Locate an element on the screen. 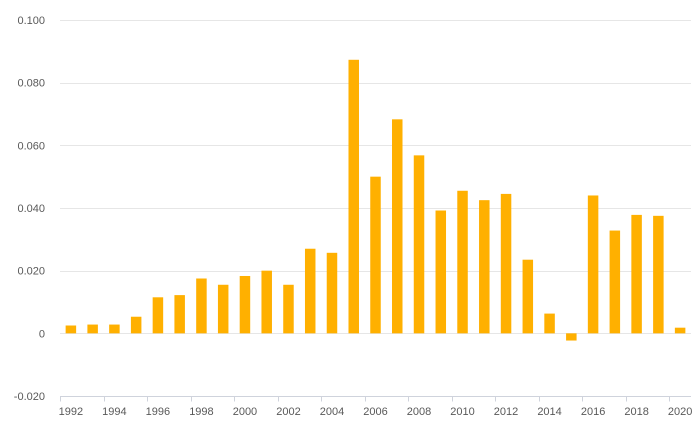 Image resolution: width=700 pixels, height=433 pixels. bar-2017 is located at coordinates (615, 282).